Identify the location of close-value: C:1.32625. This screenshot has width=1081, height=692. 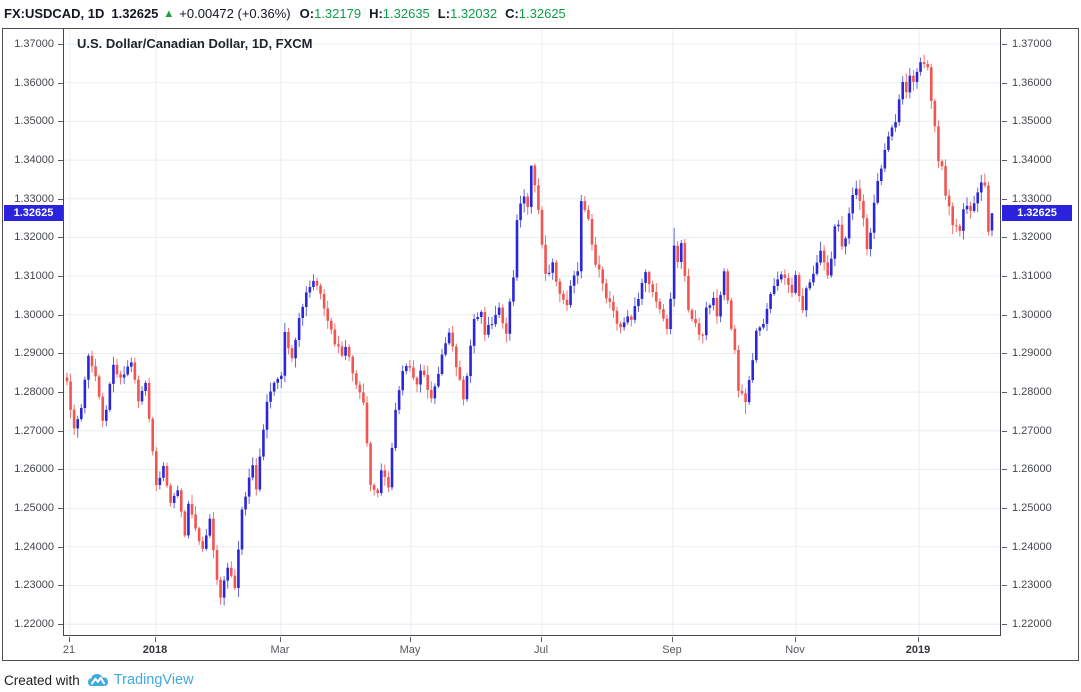
(535, 13).